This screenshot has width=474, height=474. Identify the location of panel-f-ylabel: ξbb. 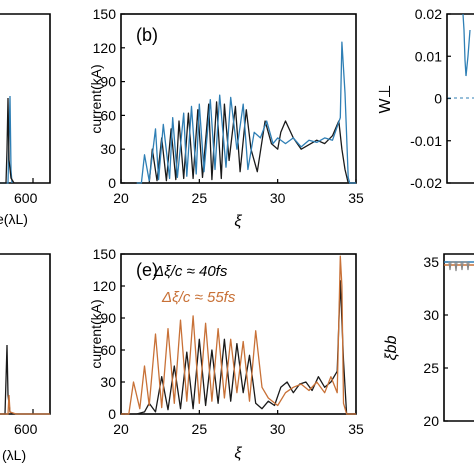
(391, 347).